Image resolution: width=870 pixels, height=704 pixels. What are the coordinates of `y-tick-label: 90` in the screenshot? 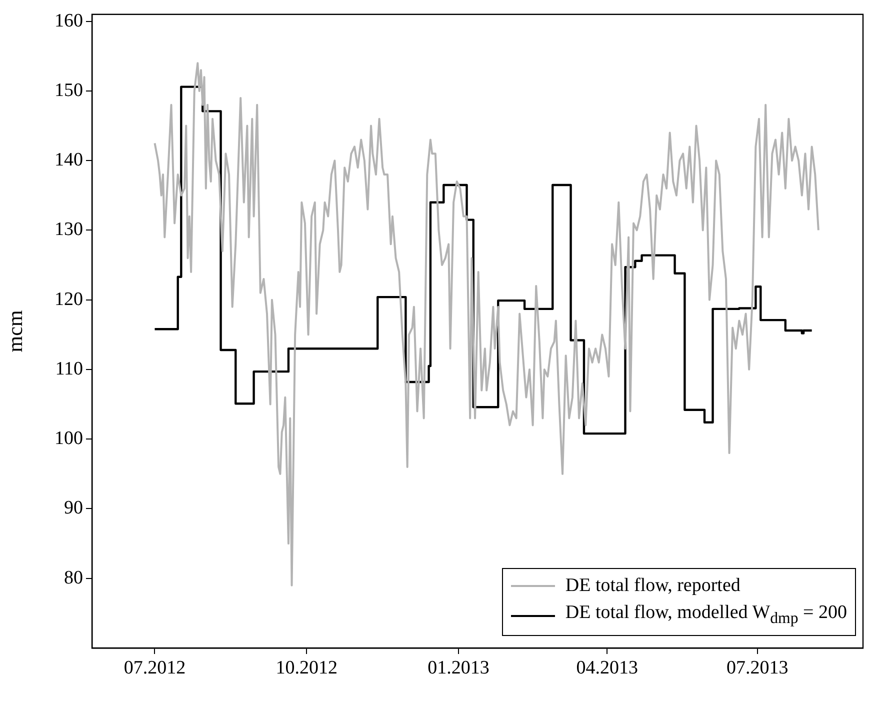 It's located at (73, 508).